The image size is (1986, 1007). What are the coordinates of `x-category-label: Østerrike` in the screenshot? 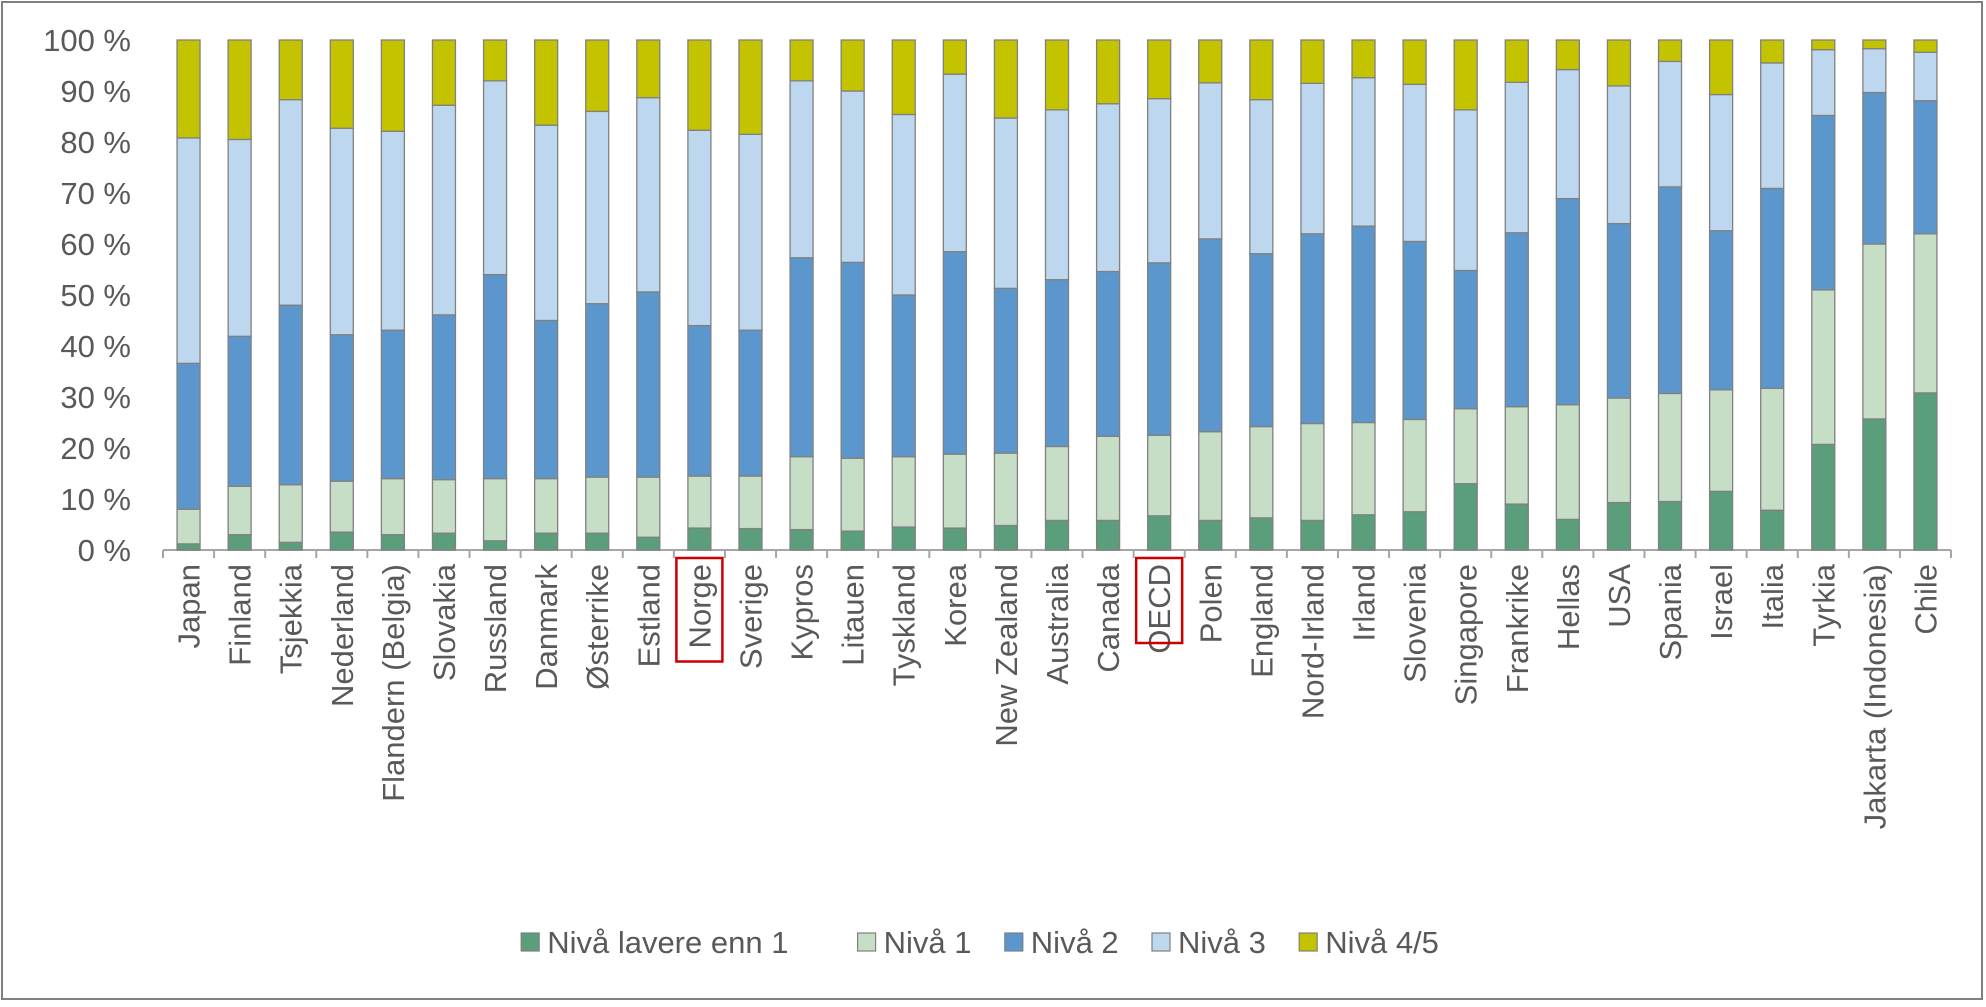 It's located at (597, 627).